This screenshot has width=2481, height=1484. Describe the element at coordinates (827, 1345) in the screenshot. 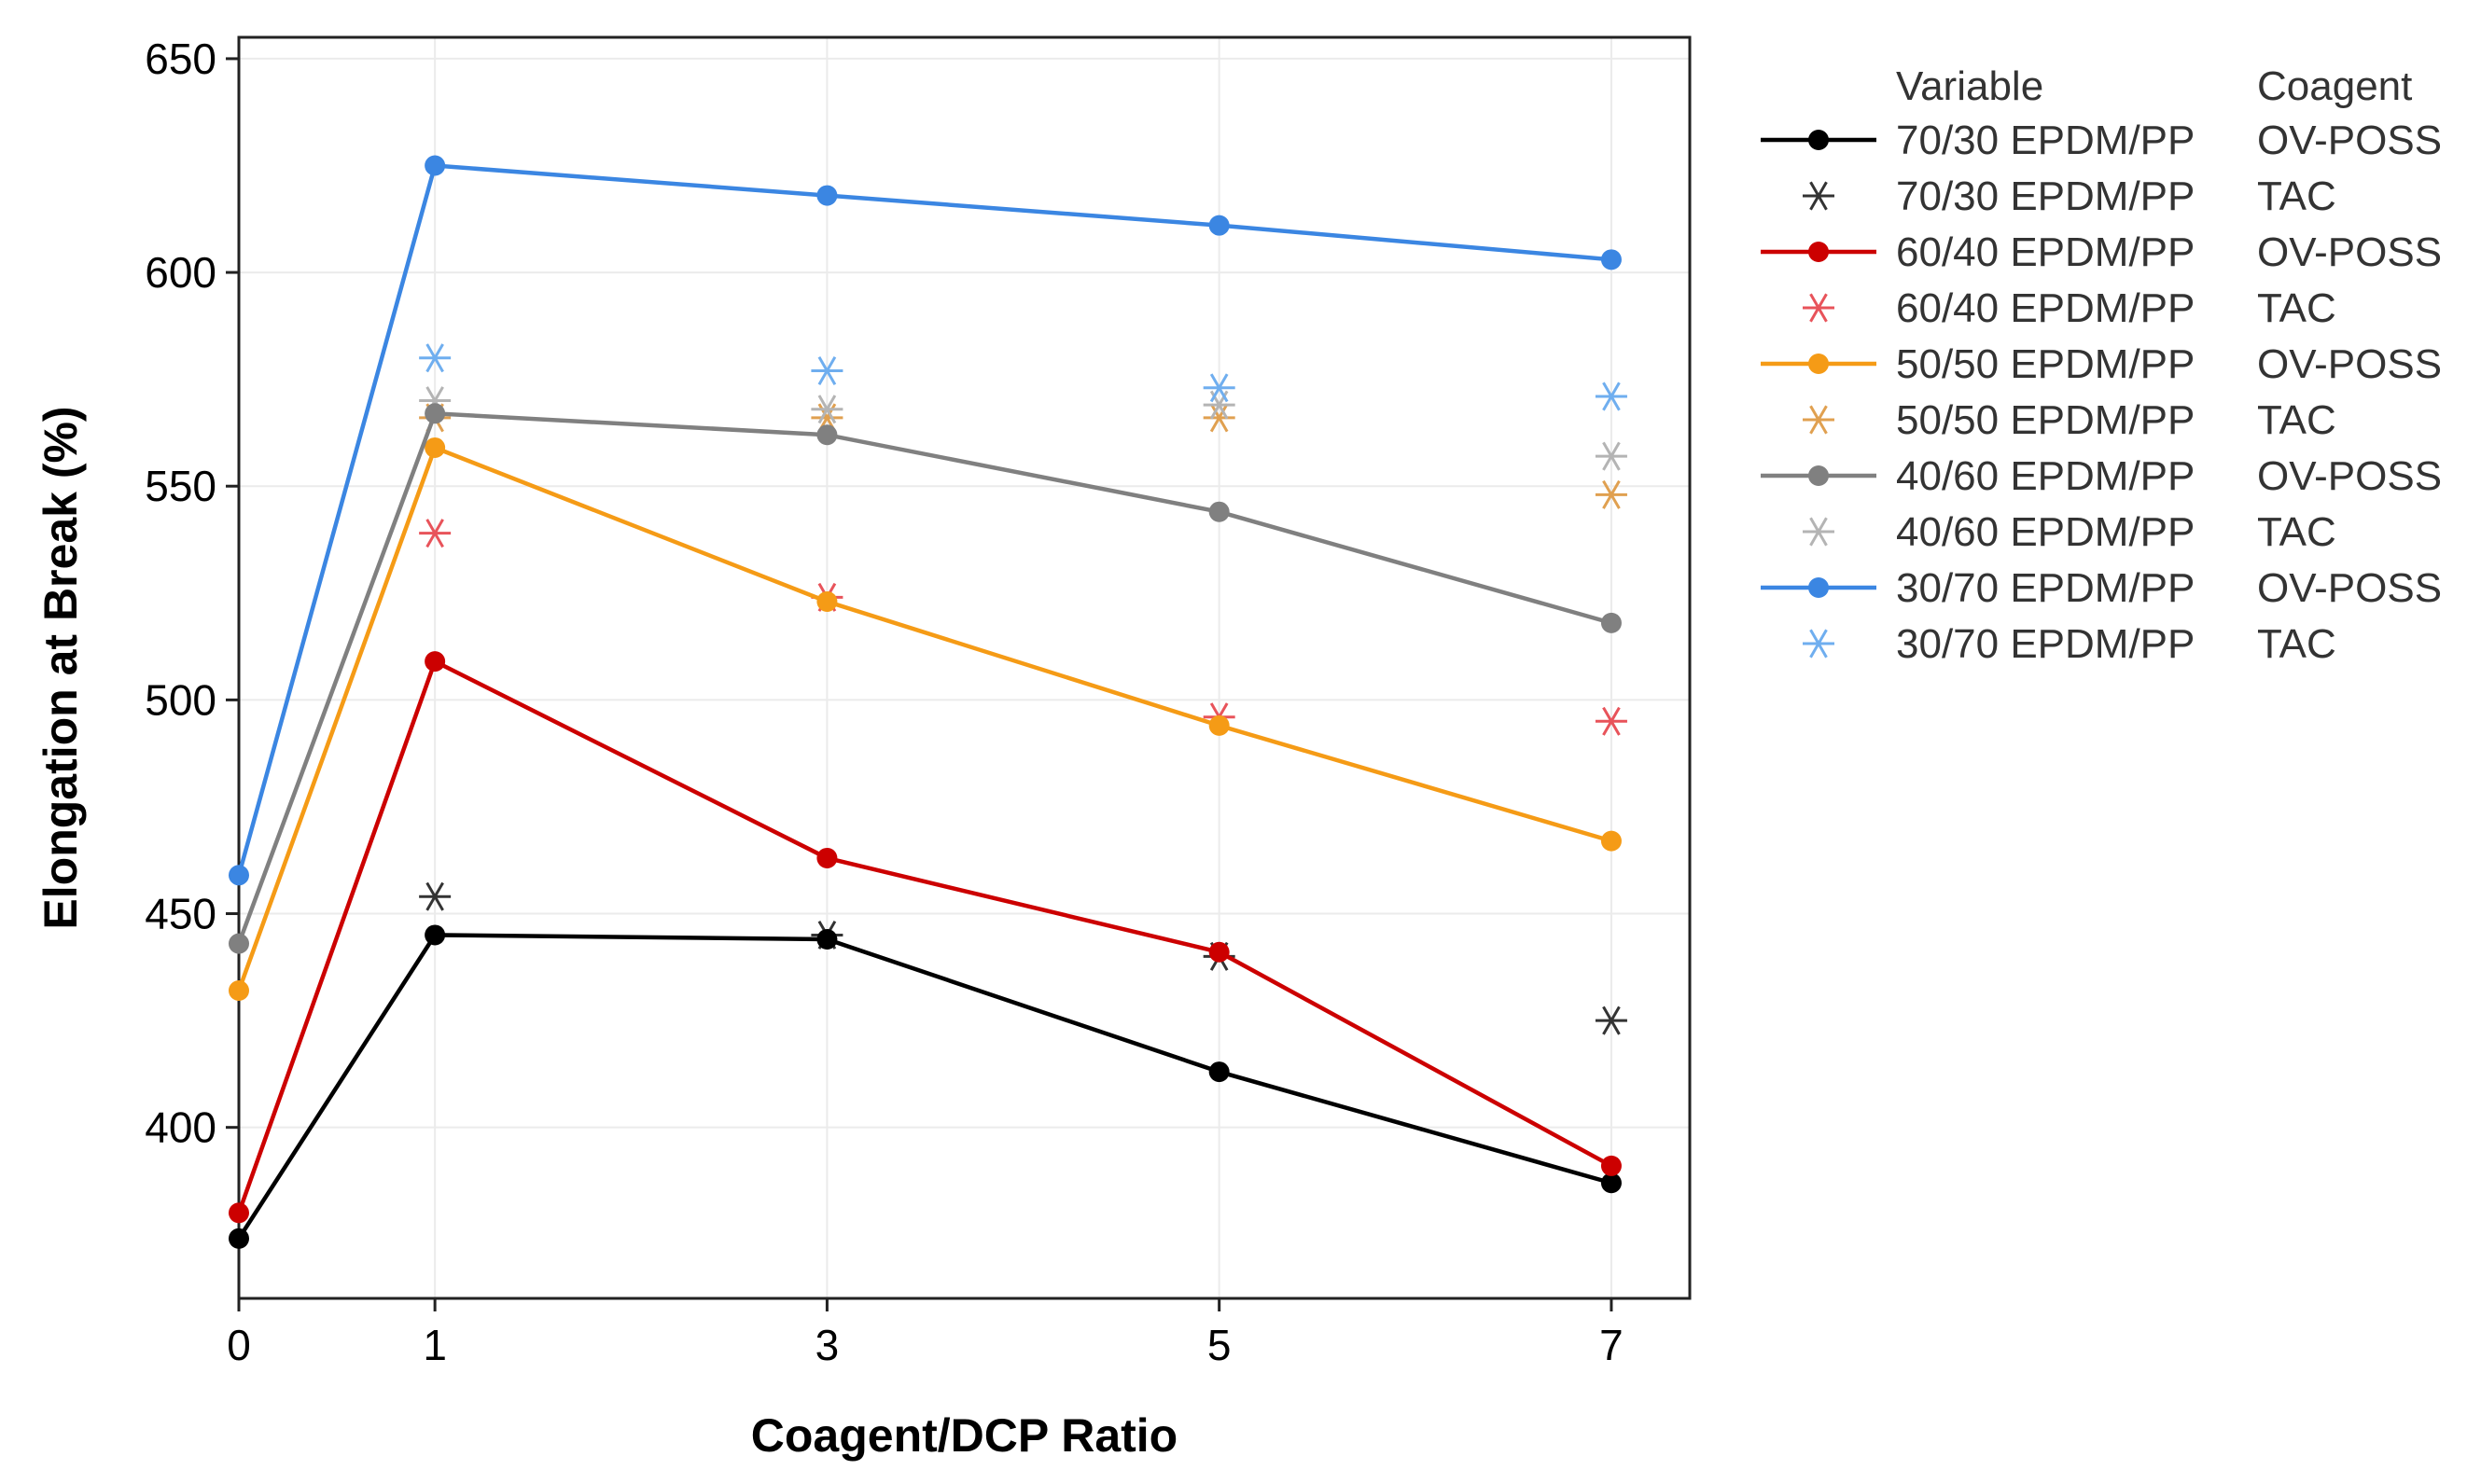

I see `x-tick-label: 3` at that location.